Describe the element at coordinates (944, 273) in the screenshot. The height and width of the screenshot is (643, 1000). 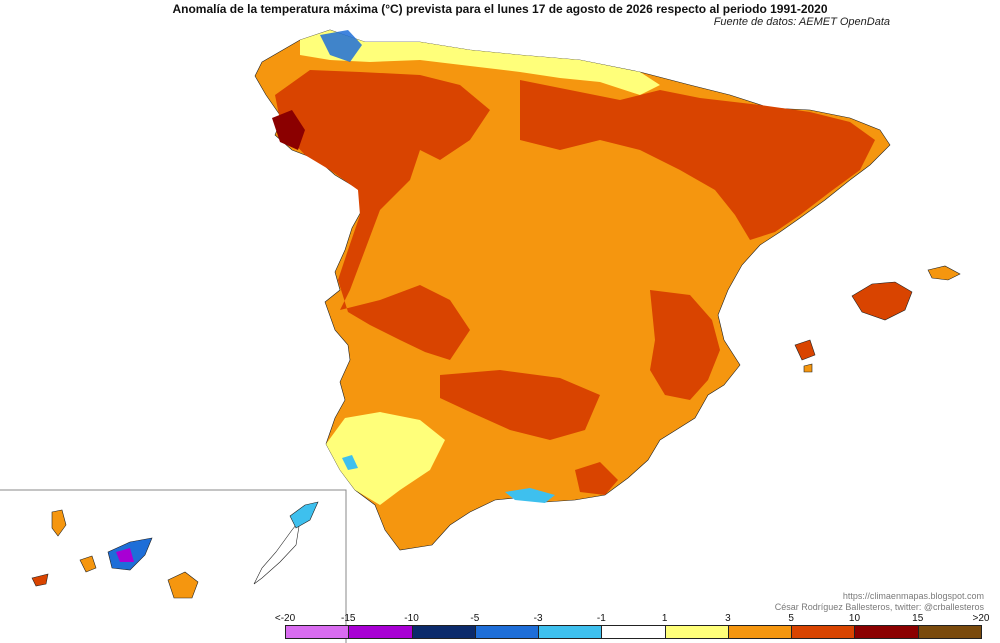
I see `menorca` at that location.